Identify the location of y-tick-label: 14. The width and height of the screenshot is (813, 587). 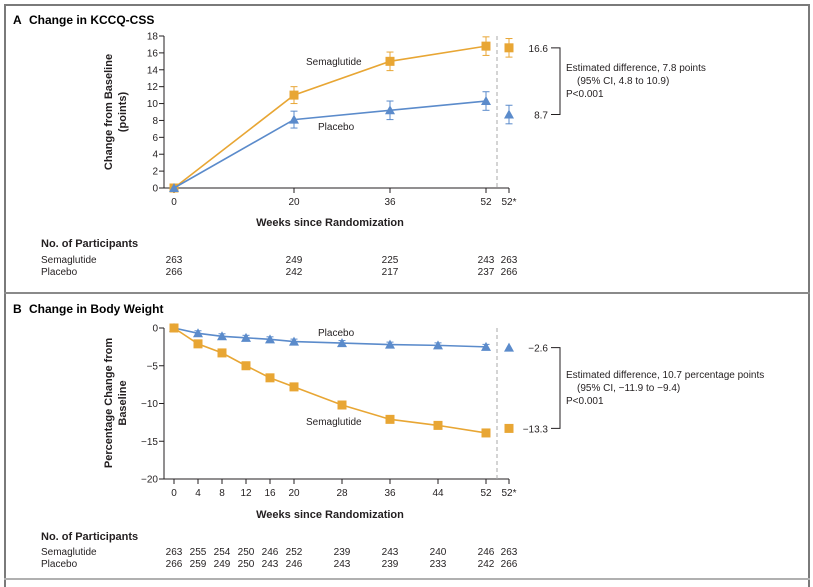
(153, 70).